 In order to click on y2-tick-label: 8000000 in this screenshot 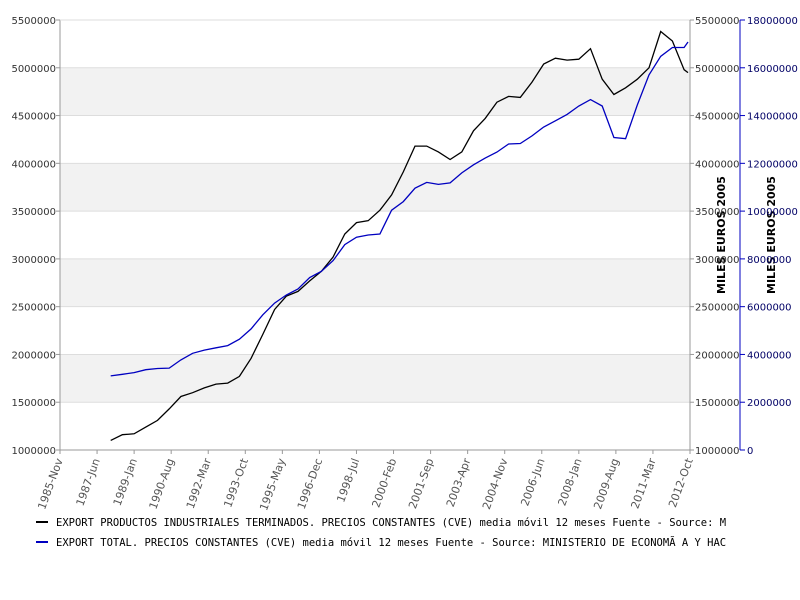, I will do `click(769, 260)`.